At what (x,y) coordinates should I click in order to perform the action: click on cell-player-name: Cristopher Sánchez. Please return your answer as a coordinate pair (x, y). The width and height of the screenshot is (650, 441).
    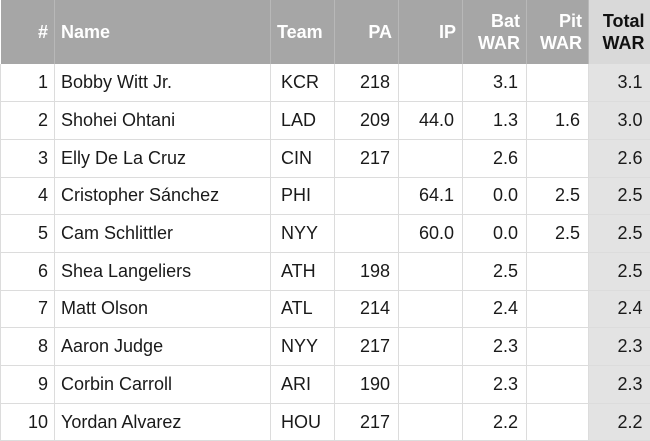
    Looking at the image, I should click on (162, 196).